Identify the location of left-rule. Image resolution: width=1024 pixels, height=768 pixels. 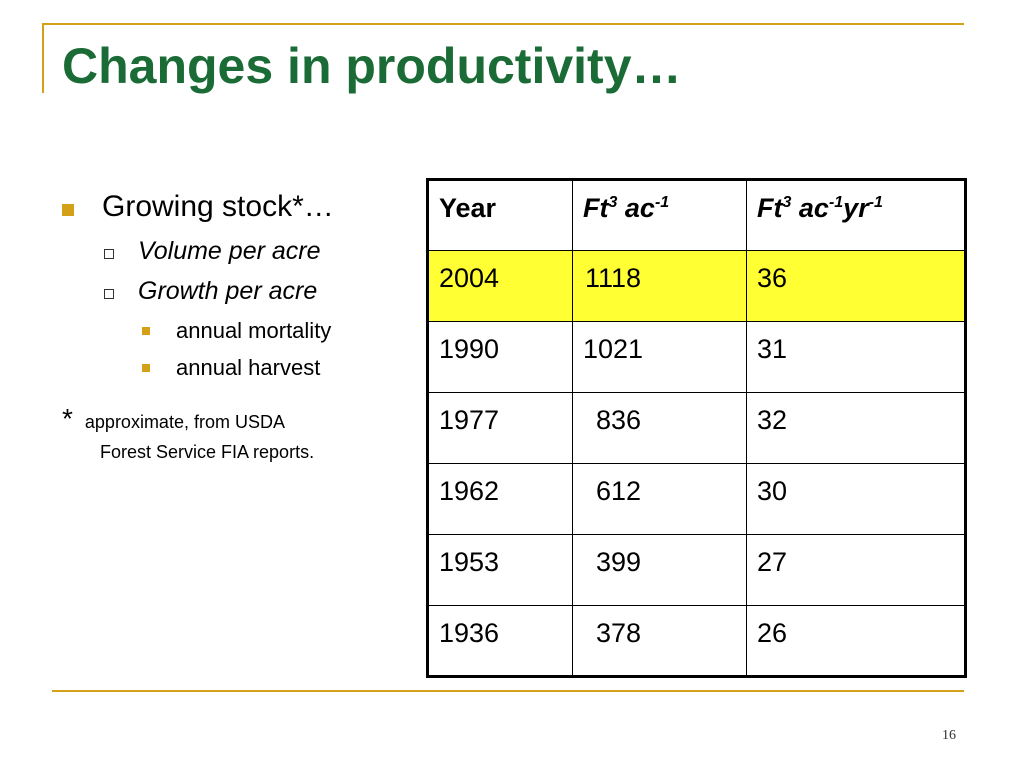
(43, 58).